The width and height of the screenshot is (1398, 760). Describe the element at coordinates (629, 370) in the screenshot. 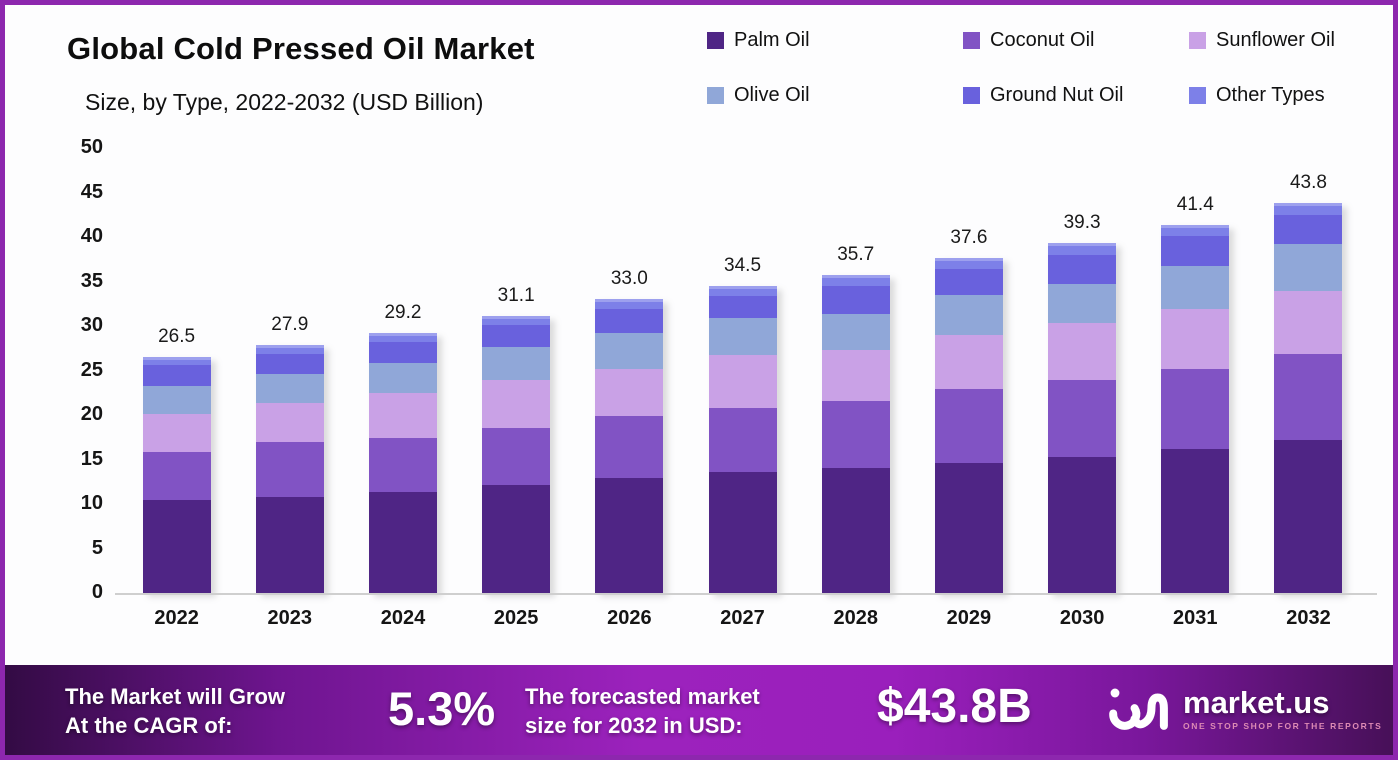

I see `bar-group-2026: 33.0` at that location.